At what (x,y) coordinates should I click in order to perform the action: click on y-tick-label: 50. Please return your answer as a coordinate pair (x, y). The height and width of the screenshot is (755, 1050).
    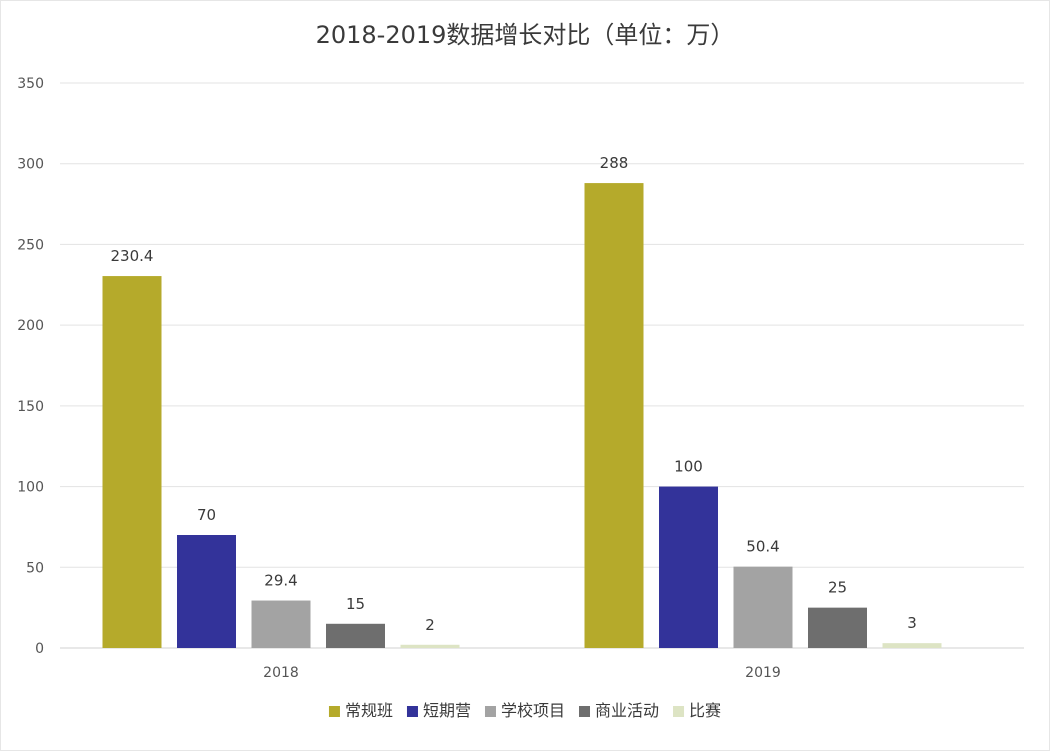
    Looking at the image, I should click on (35, 568).